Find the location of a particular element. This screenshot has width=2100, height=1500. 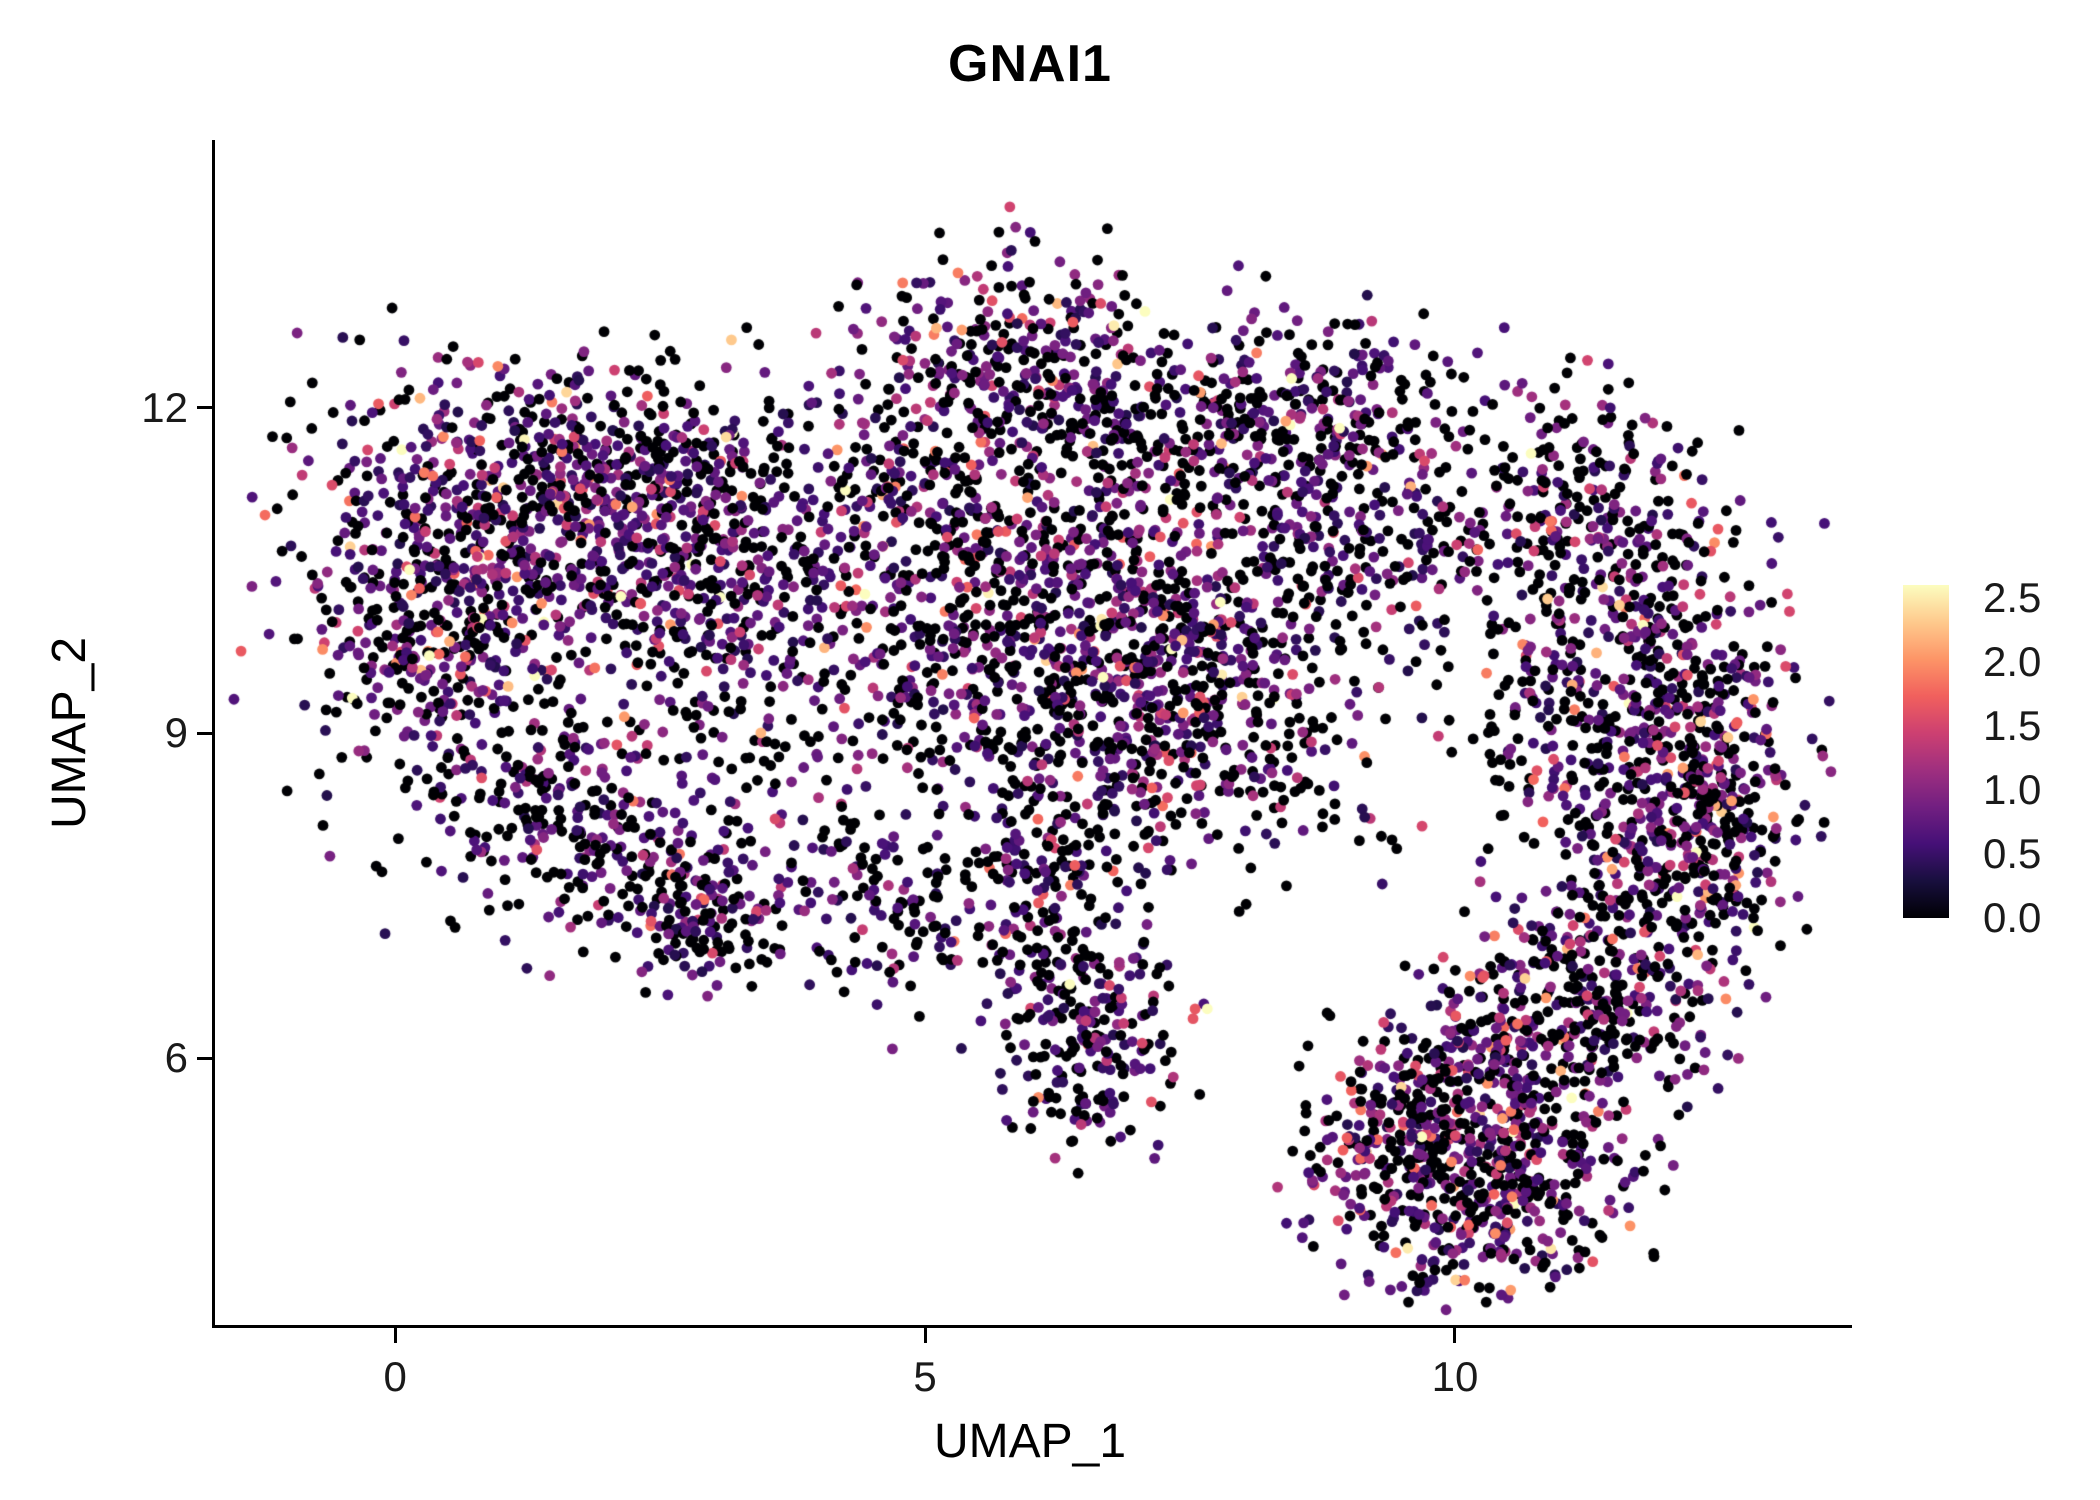

x-tick-label: 5 is located at coordinates (925, 1376).